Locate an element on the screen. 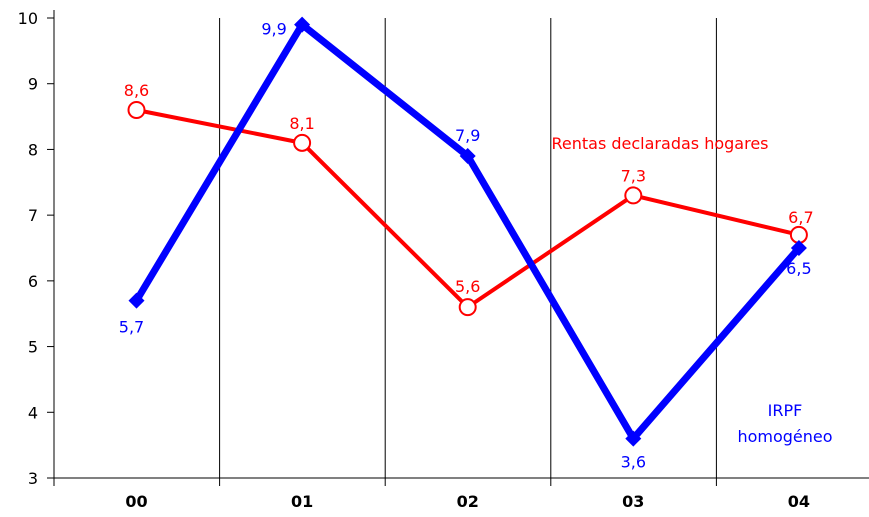  series-name-irpf: IRPF is located at coordinates (785, 410).